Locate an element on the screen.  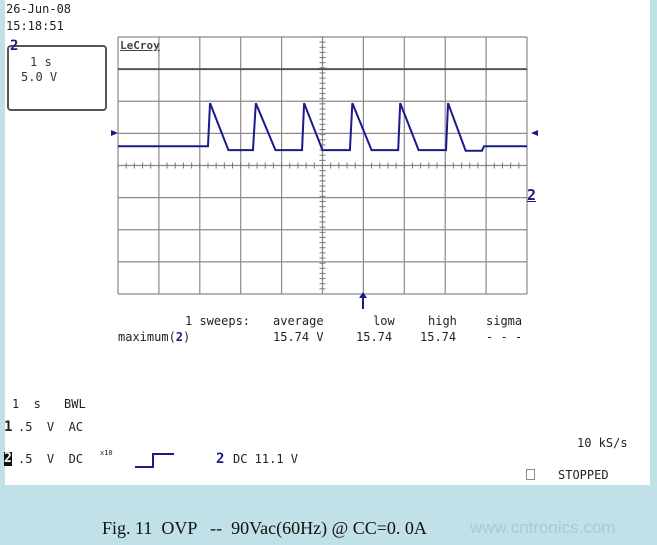
status-checkbox is located at coordinates (530, 474).